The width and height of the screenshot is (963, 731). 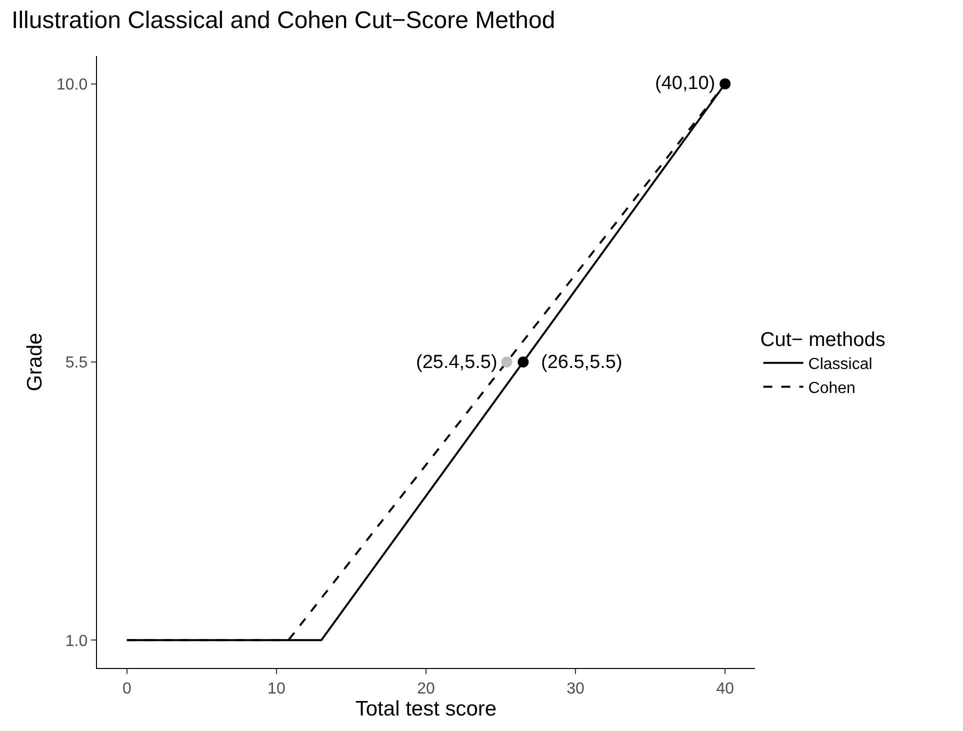 I want to click on legend-label: Classical, so click(x=840, y=365).